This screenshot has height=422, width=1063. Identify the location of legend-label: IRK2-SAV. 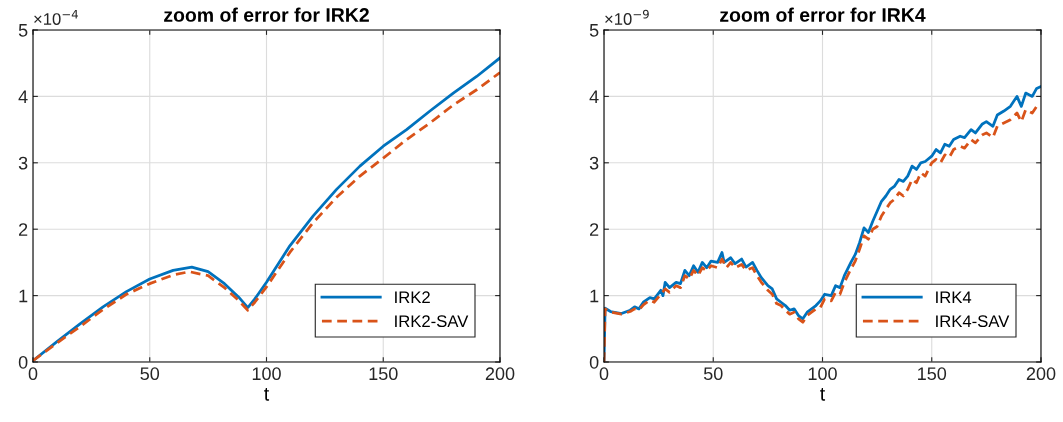
(432, 321).